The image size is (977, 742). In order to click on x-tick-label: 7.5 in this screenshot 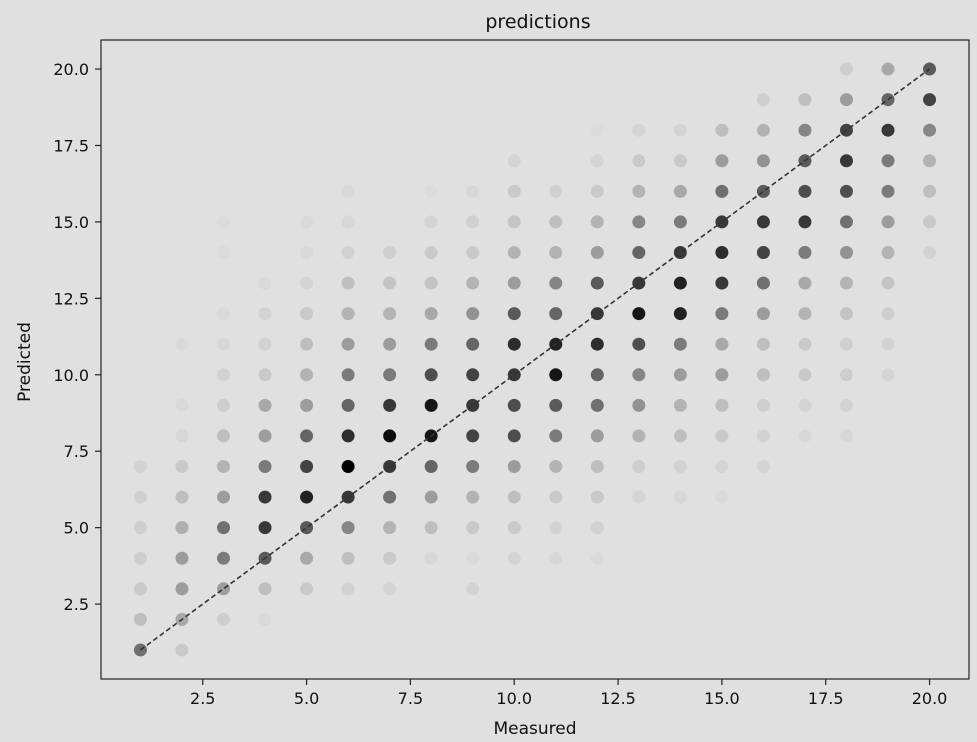, I will do `click(410, 698)`.